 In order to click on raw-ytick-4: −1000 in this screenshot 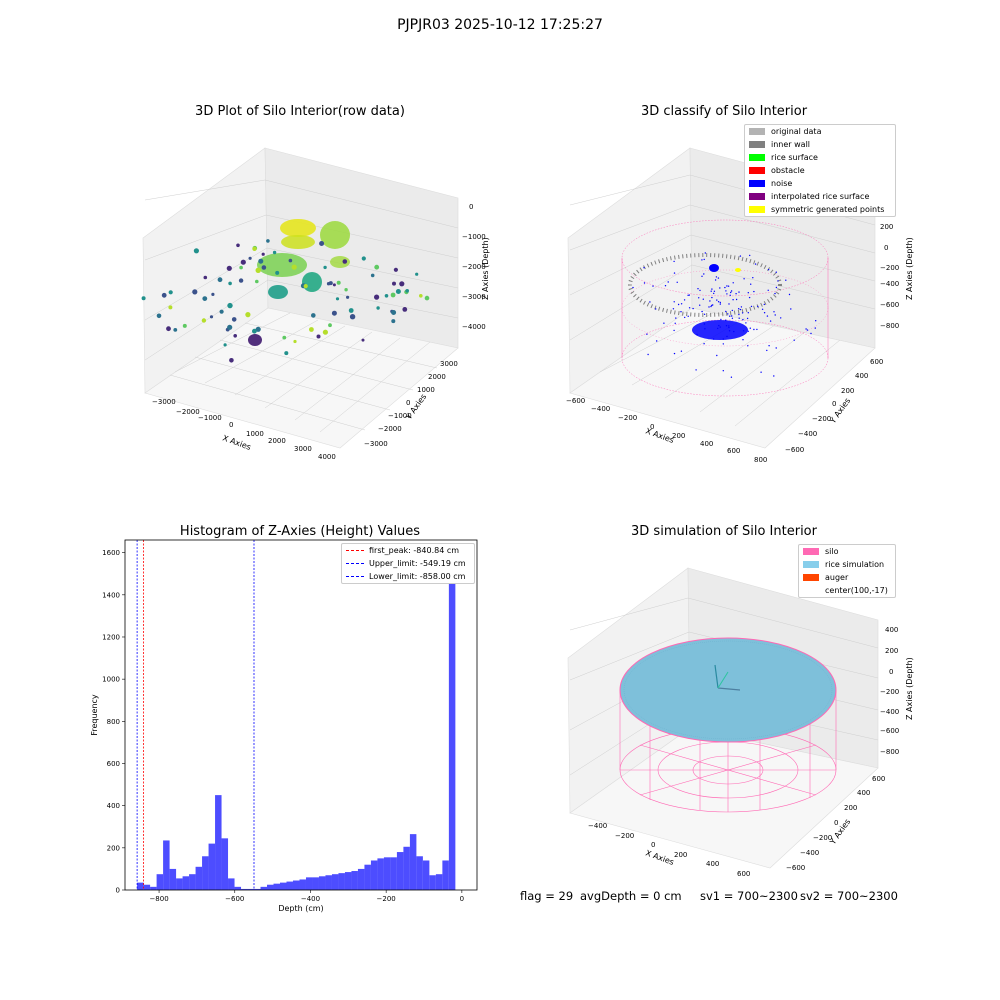, I will do `click(400, 416)`.